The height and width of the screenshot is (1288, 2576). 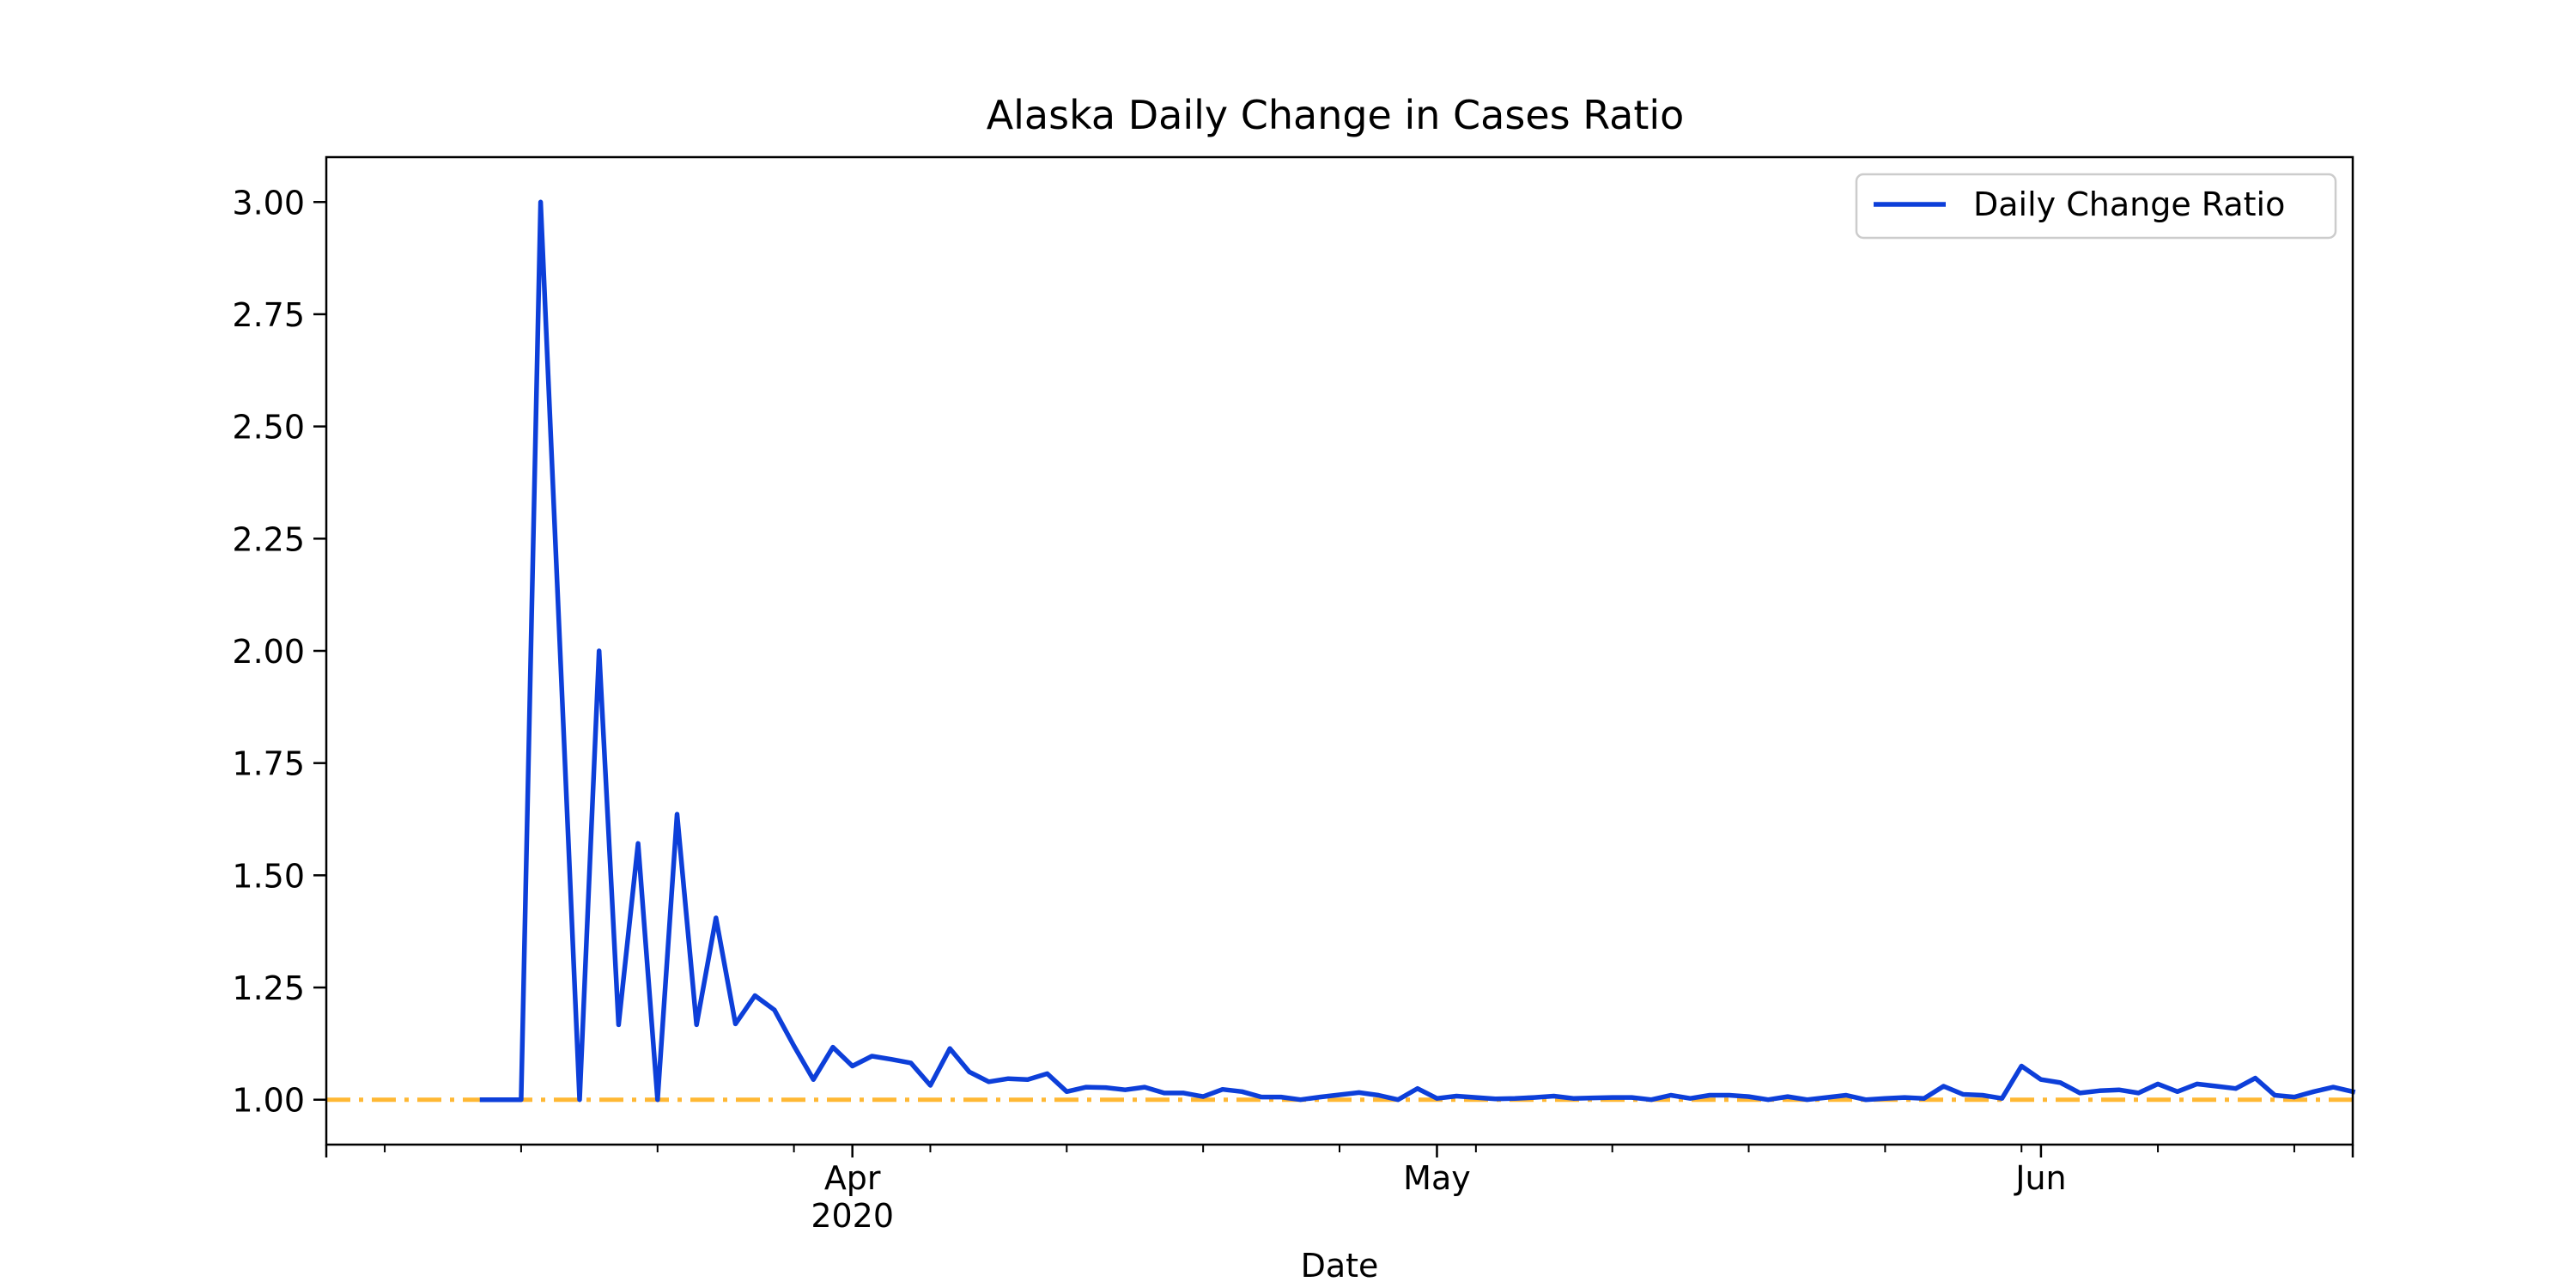 I want to click on y-tick-label: 1.50, so click(x=269, y=876).